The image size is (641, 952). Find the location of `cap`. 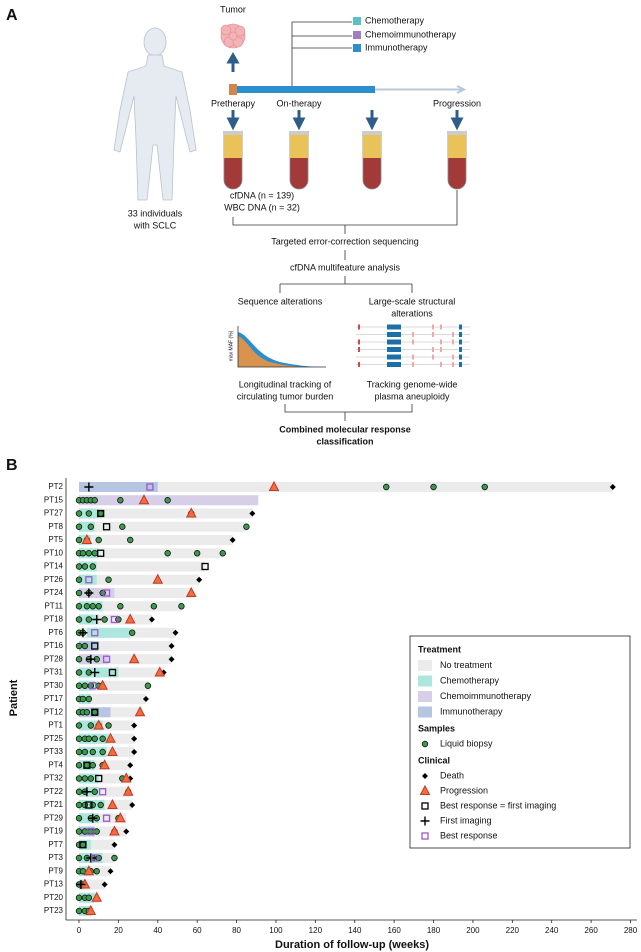

cap is located at coordinates (457, 133).